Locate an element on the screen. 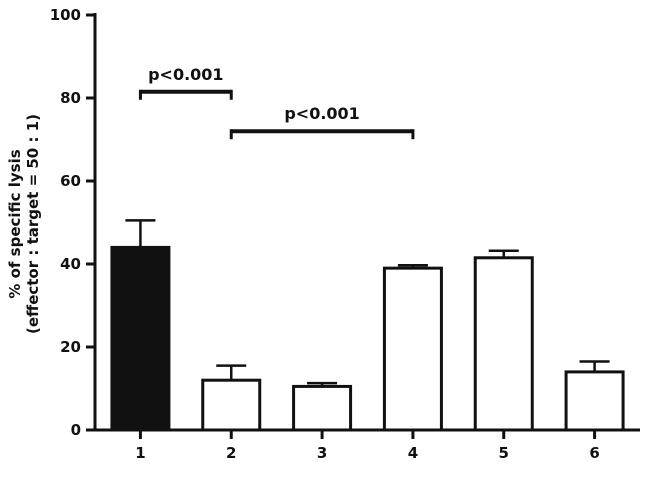 The height and width of the screenshot is (496, 650). y-tick-label: 0 is located at coordinates (76, 430).